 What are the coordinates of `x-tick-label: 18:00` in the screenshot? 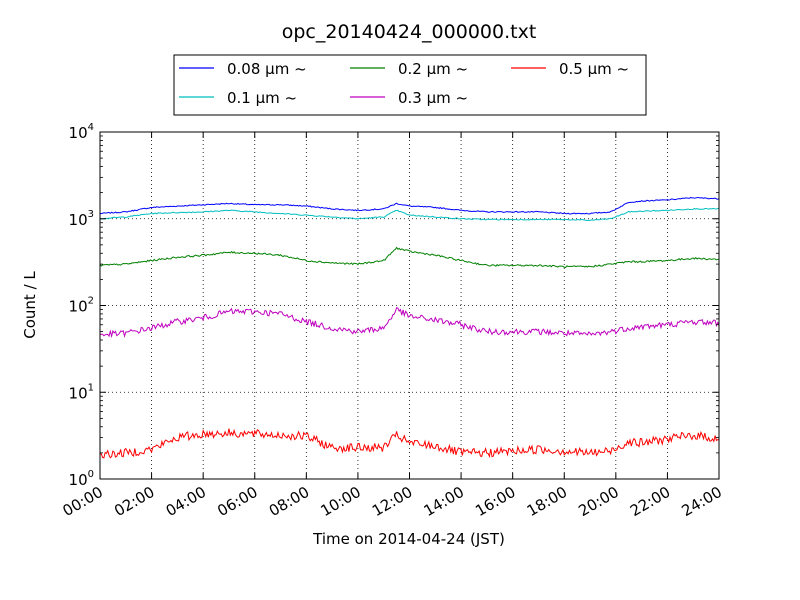 It's located at (547, 501).